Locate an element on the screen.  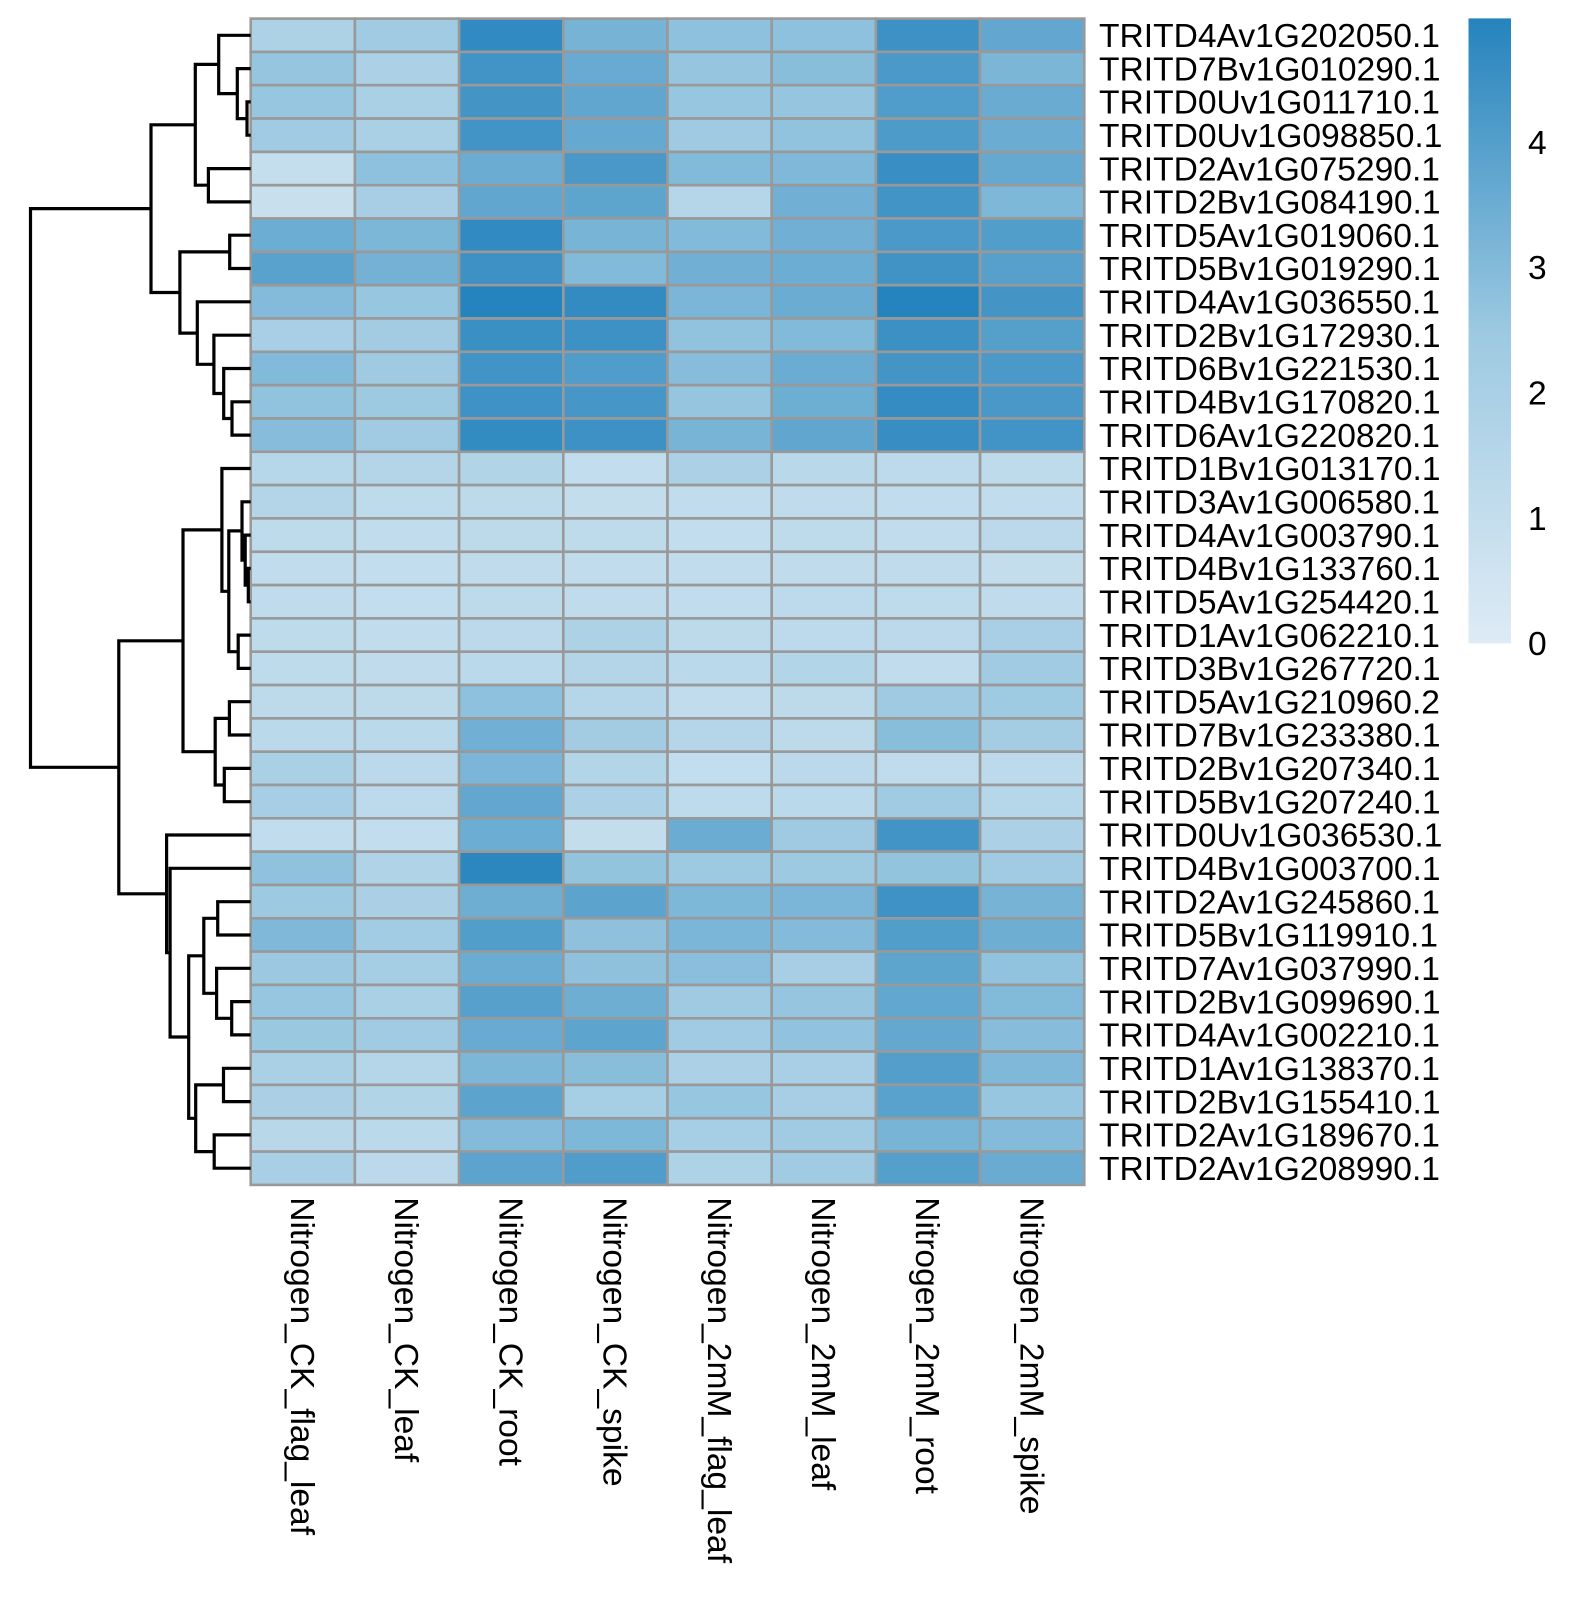
svg-text: TRITD4Bv1G170820.1 is located at coordinates (1270, 403).